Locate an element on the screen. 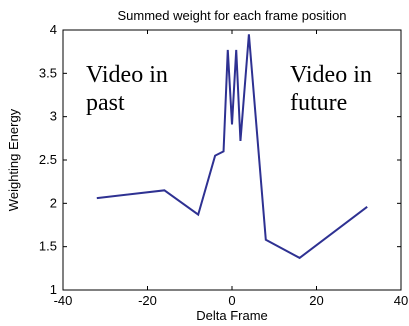 Image resolution: width=409 pixels, height=326 pixels. y-tick-label: 4 is located at coordinates (53, 29).